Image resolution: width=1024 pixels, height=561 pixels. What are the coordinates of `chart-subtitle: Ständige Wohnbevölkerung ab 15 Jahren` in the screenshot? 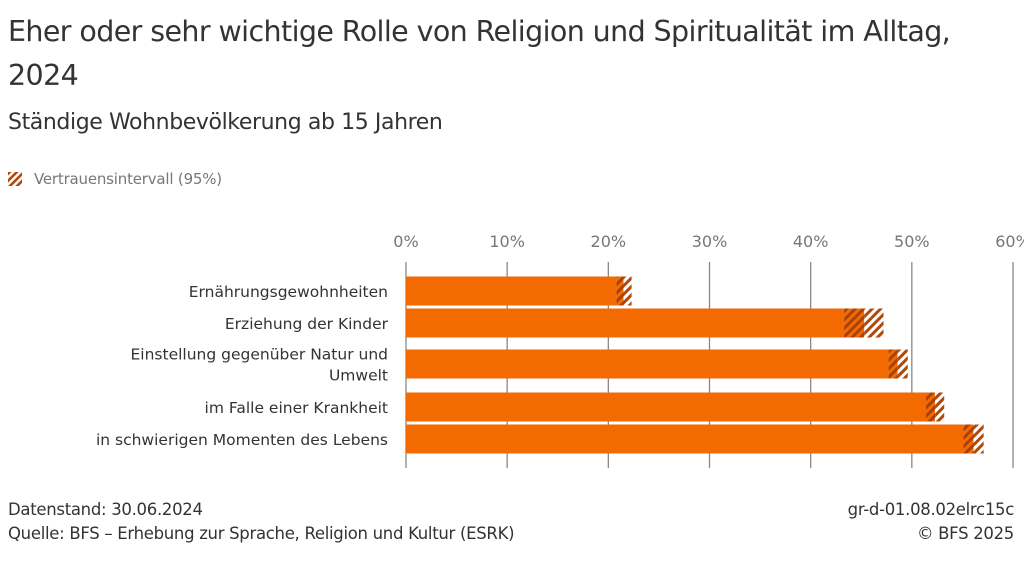 It's located at (225, 122).